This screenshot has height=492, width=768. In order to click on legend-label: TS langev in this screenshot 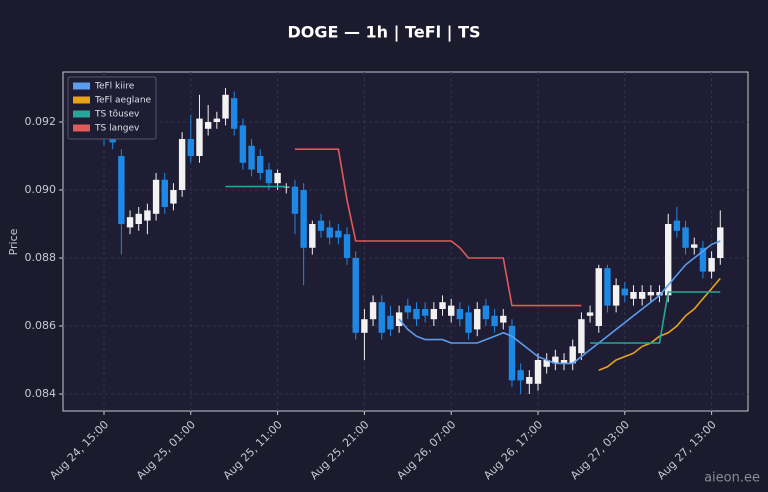, I will do `click(117, 129)`.